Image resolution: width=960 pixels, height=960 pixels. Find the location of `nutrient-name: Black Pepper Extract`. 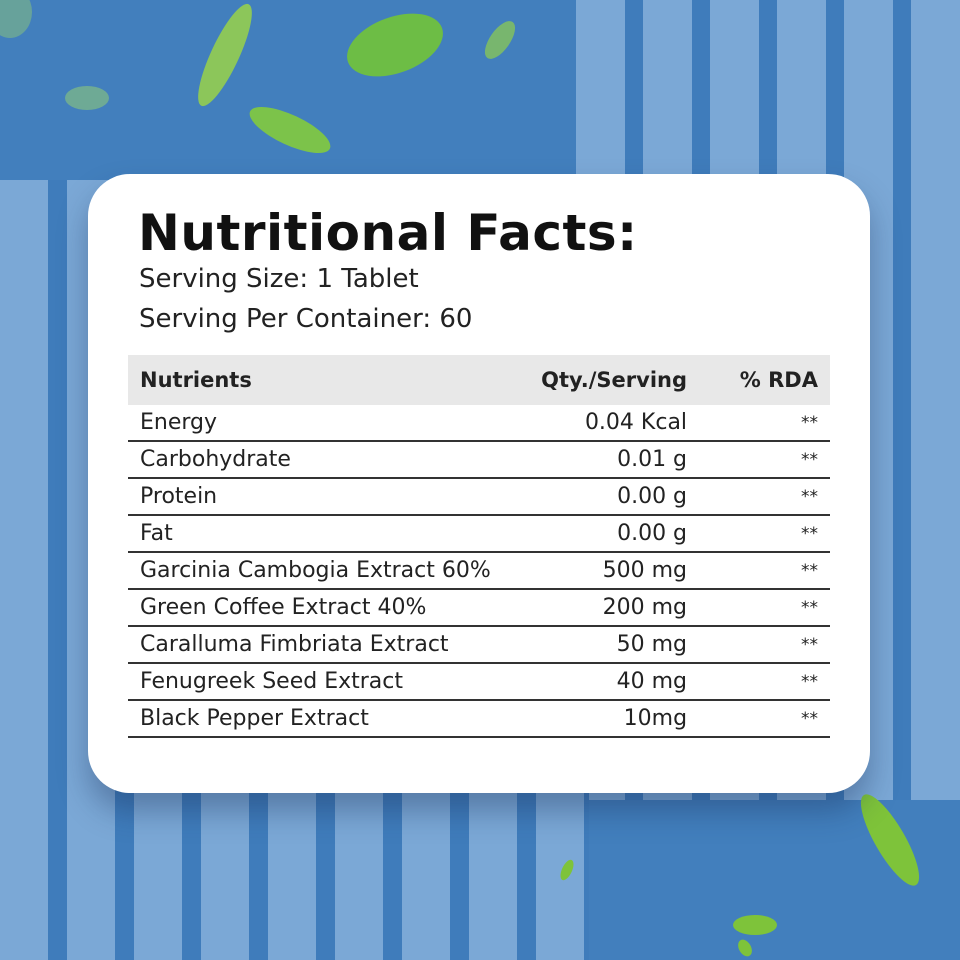

nutrient-name: Black Pepper Extract is located at coordinates (324, 719).